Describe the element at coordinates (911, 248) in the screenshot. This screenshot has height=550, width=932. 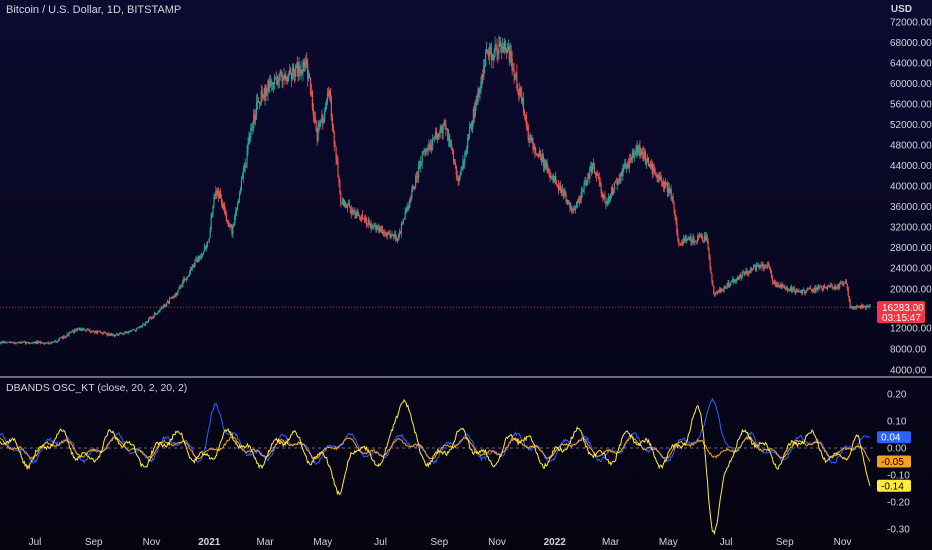
I see `price-tick-label: 28000.00` at that location.